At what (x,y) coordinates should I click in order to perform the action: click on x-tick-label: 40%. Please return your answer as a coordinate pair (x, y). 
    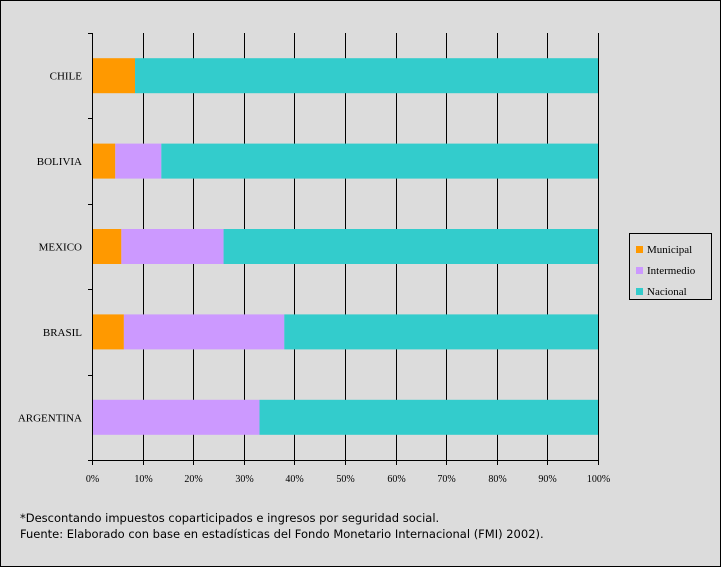
    Looking at the image, I should click on (294, 479).